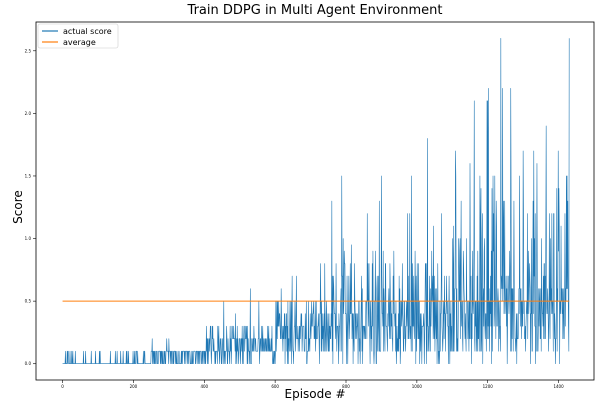 Image resolution: width=602 pixels, height=408 pixels. I want to click on legend-label: average, so click(79, 42).